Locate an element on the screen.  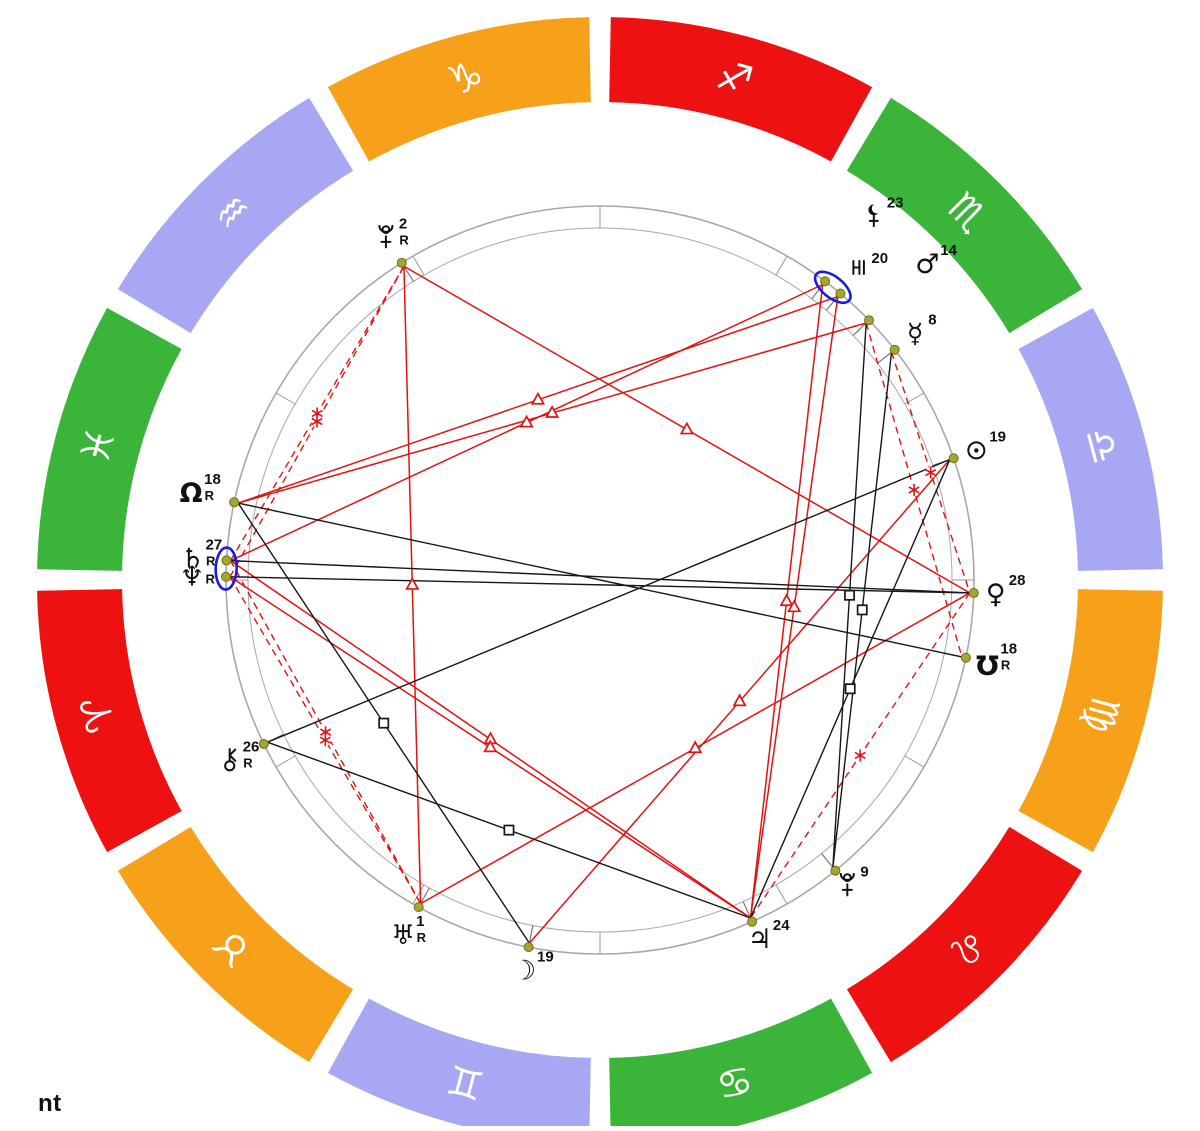
aspect-marker-square-mars-selena is located at coordinates (849, 595).